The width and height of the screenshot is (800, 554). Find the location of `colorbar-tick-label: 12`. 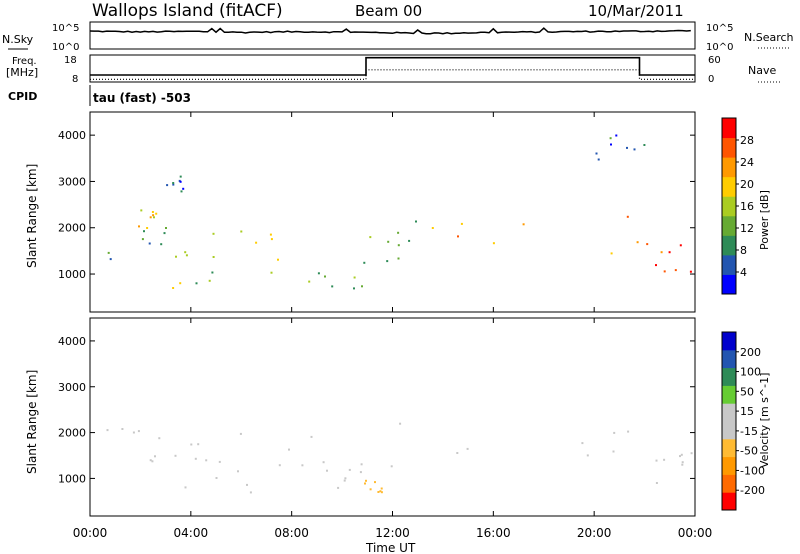

colorbar-tick-label: 12 is located at coordinates (747, 228).